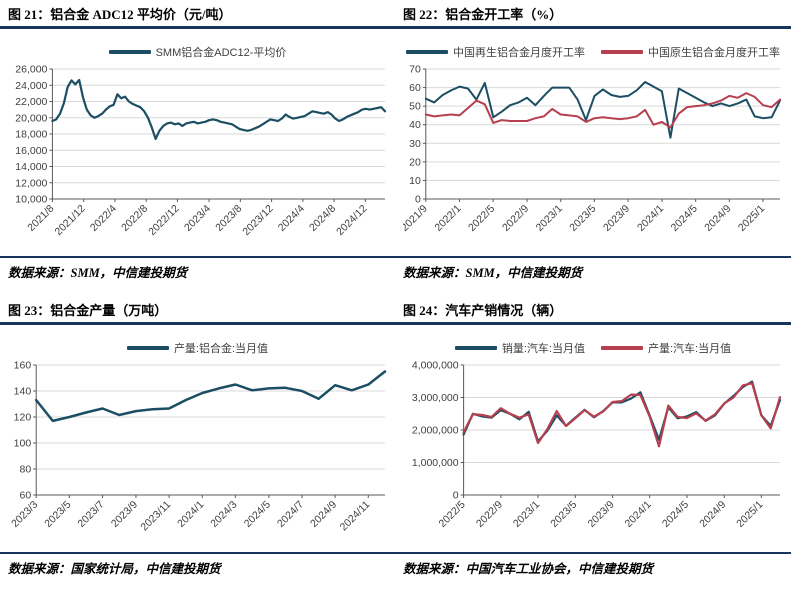 The width and height of the screenshot is (791, 592). I want to click on figure-22-data-source: 数据来源：SMM，中信建投期货, so click(493, 273).